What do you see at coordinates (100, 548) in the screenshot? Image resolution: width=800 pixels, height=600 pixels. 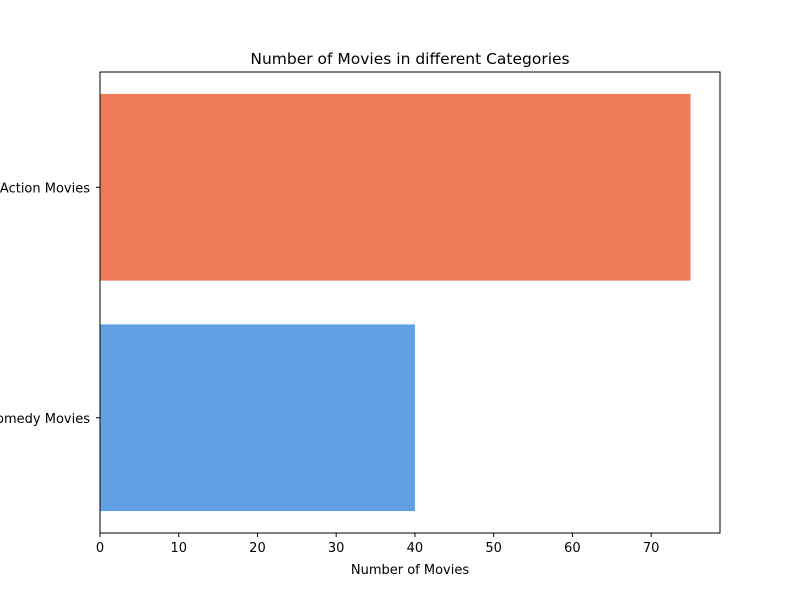 I see `x-tick-label: 0` at bounding box center [100, 548].